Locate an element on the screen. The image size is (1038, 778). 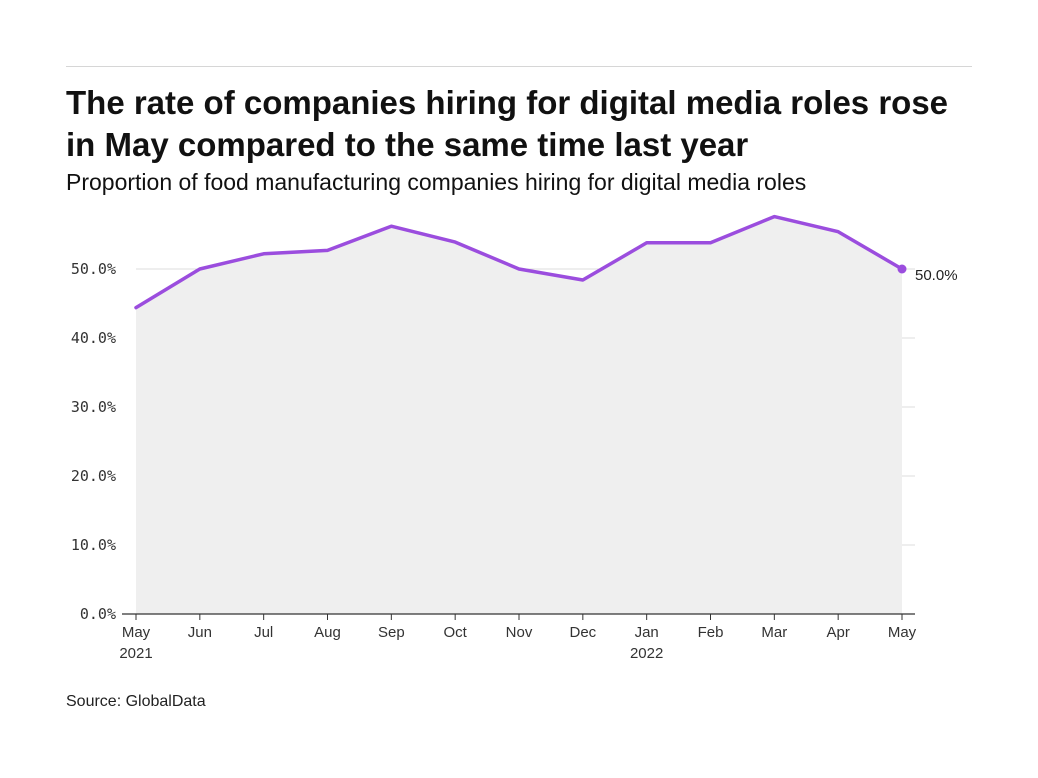
x-tick-label: Jul is located at coordinates (263, 632).